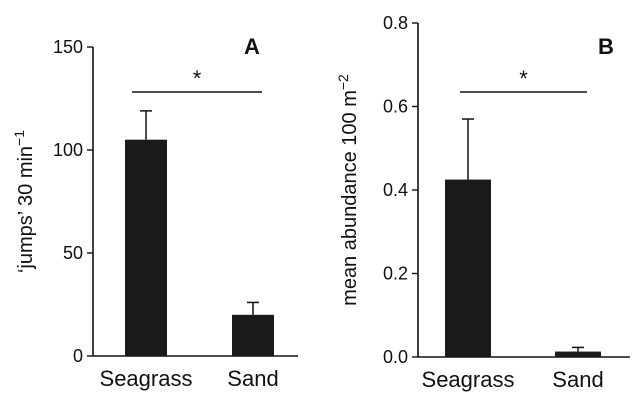 The image size is (633, 400). Describe the element at coordinates (395, 23) in the screenshot. I see `panel-b-y-tick-label: 0.8` at that location.